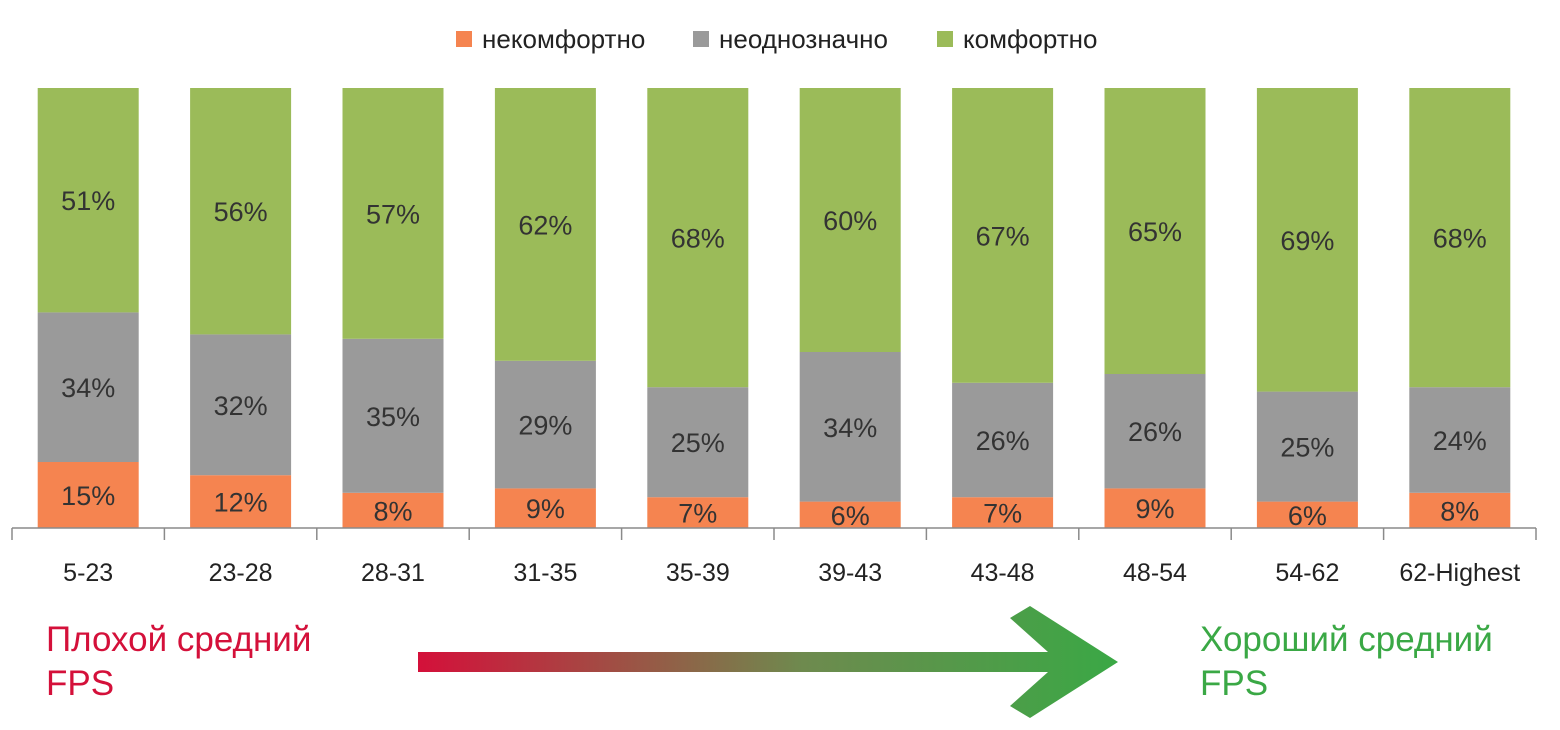  What do you see at coordinates (88, 573) in the screenshot?
I see `x-tick-label-0: 5-23` at bounding box center [88, 573].